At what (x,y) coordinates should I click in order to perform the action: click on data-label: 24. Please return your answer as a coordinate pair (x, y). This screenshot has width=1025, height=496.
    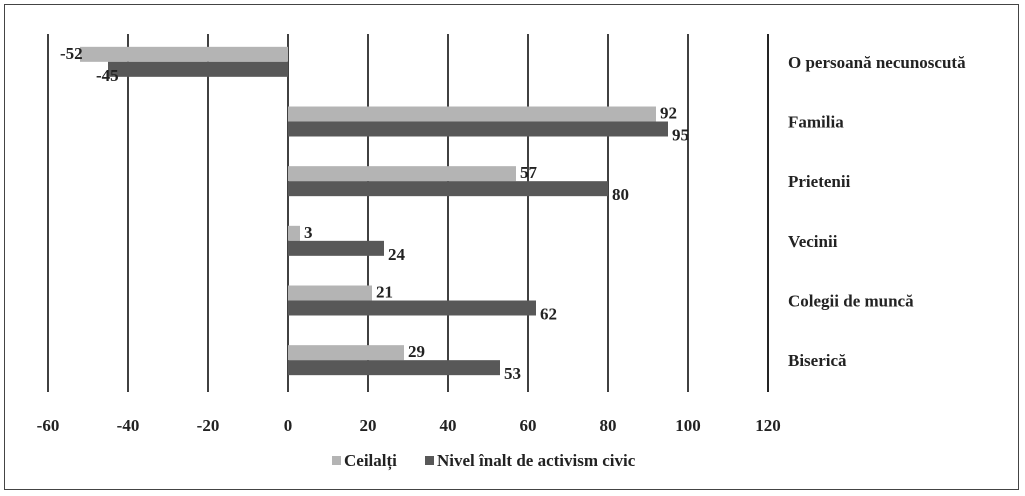
    Looking at the image, I should click on (397, 254).